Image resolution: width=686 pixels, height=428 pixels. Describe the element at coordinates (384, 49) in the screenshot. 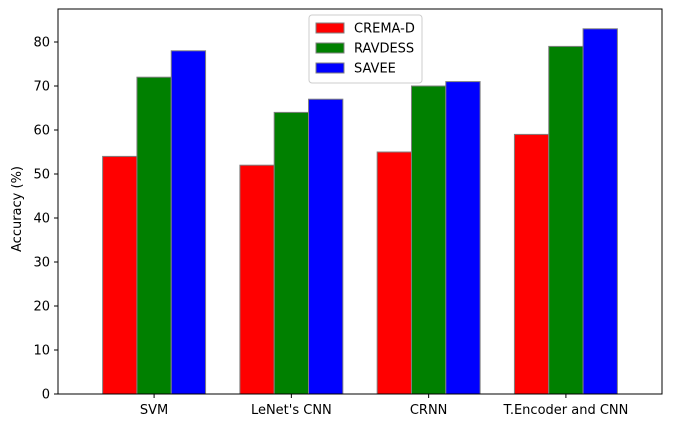

I see `legend-label-ravdess: RAVDESS` at that location.